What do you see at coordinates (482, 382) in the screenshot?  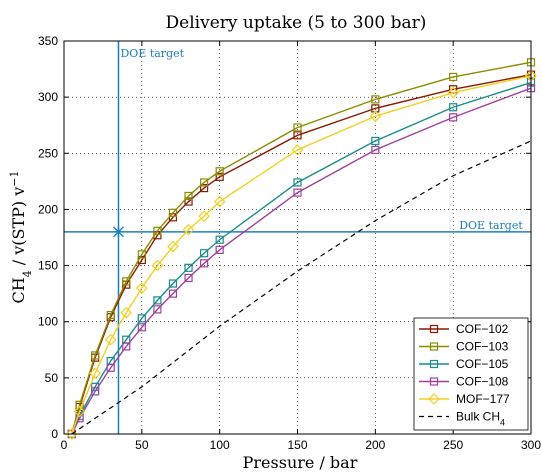 I see `legend-label: COF−108` at bounding box center [482, 382].